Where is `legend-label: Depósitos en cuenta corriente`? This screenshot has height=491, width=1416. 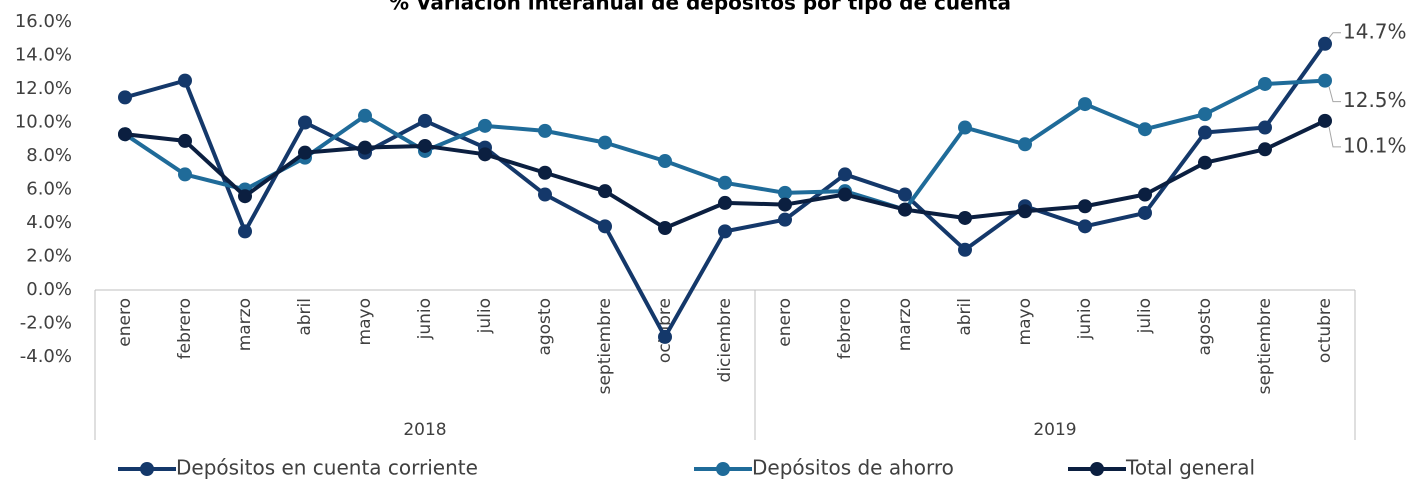
legend-label: Depósitos en cuenta corriente is located at coordinates (327, 468).